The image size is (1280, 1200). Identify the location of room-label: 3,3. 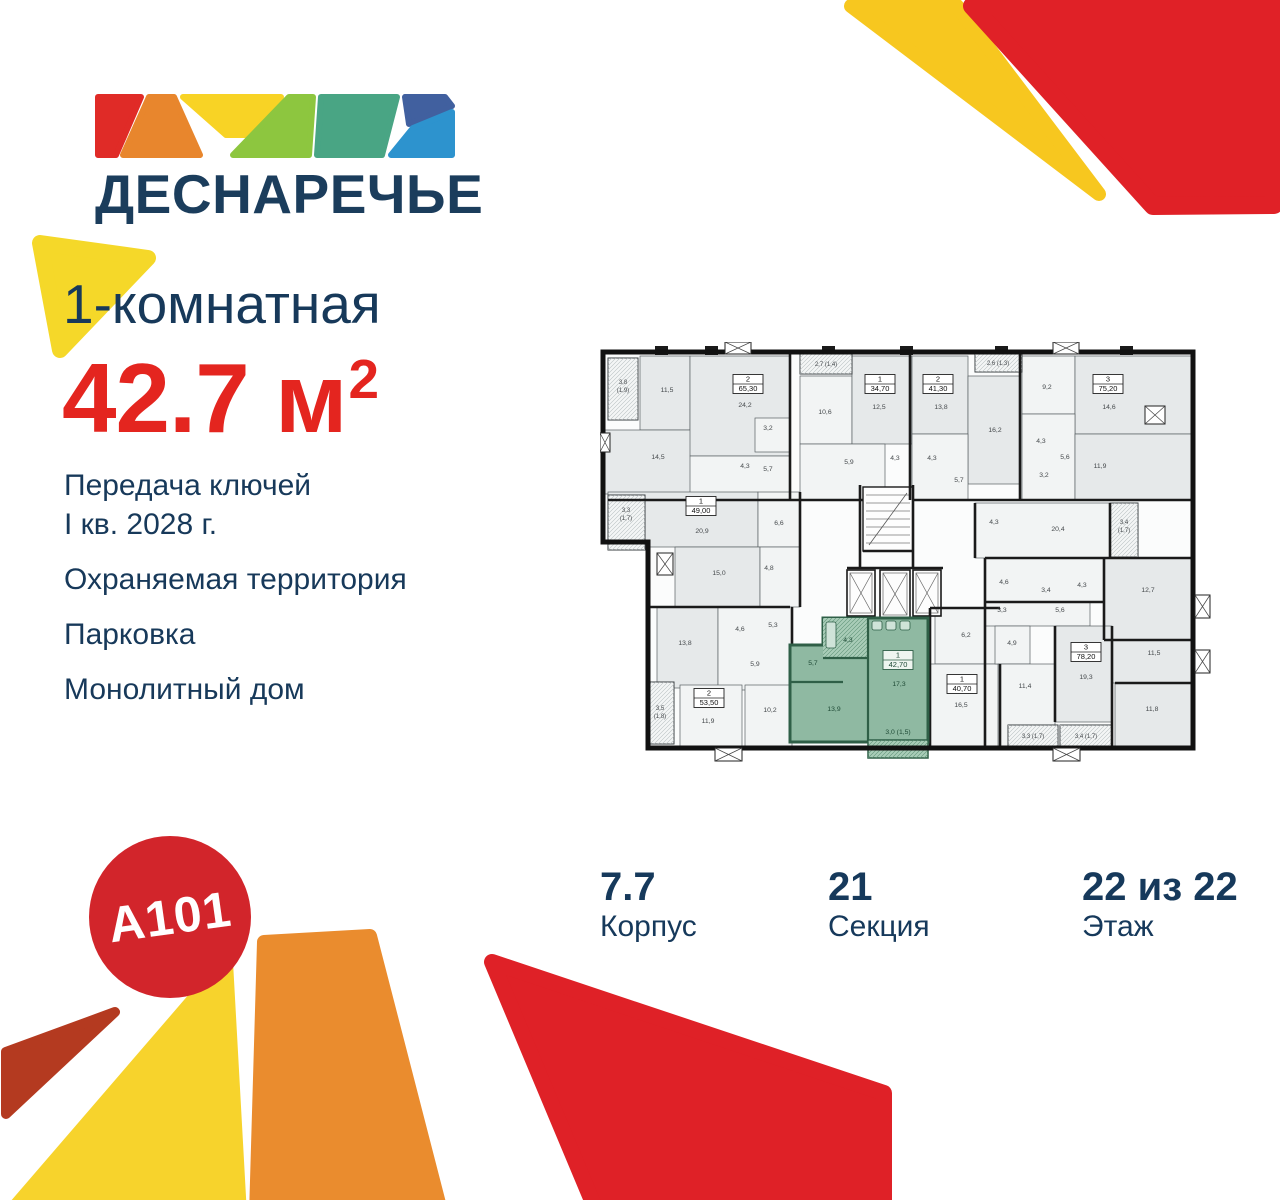
(1002, 610).